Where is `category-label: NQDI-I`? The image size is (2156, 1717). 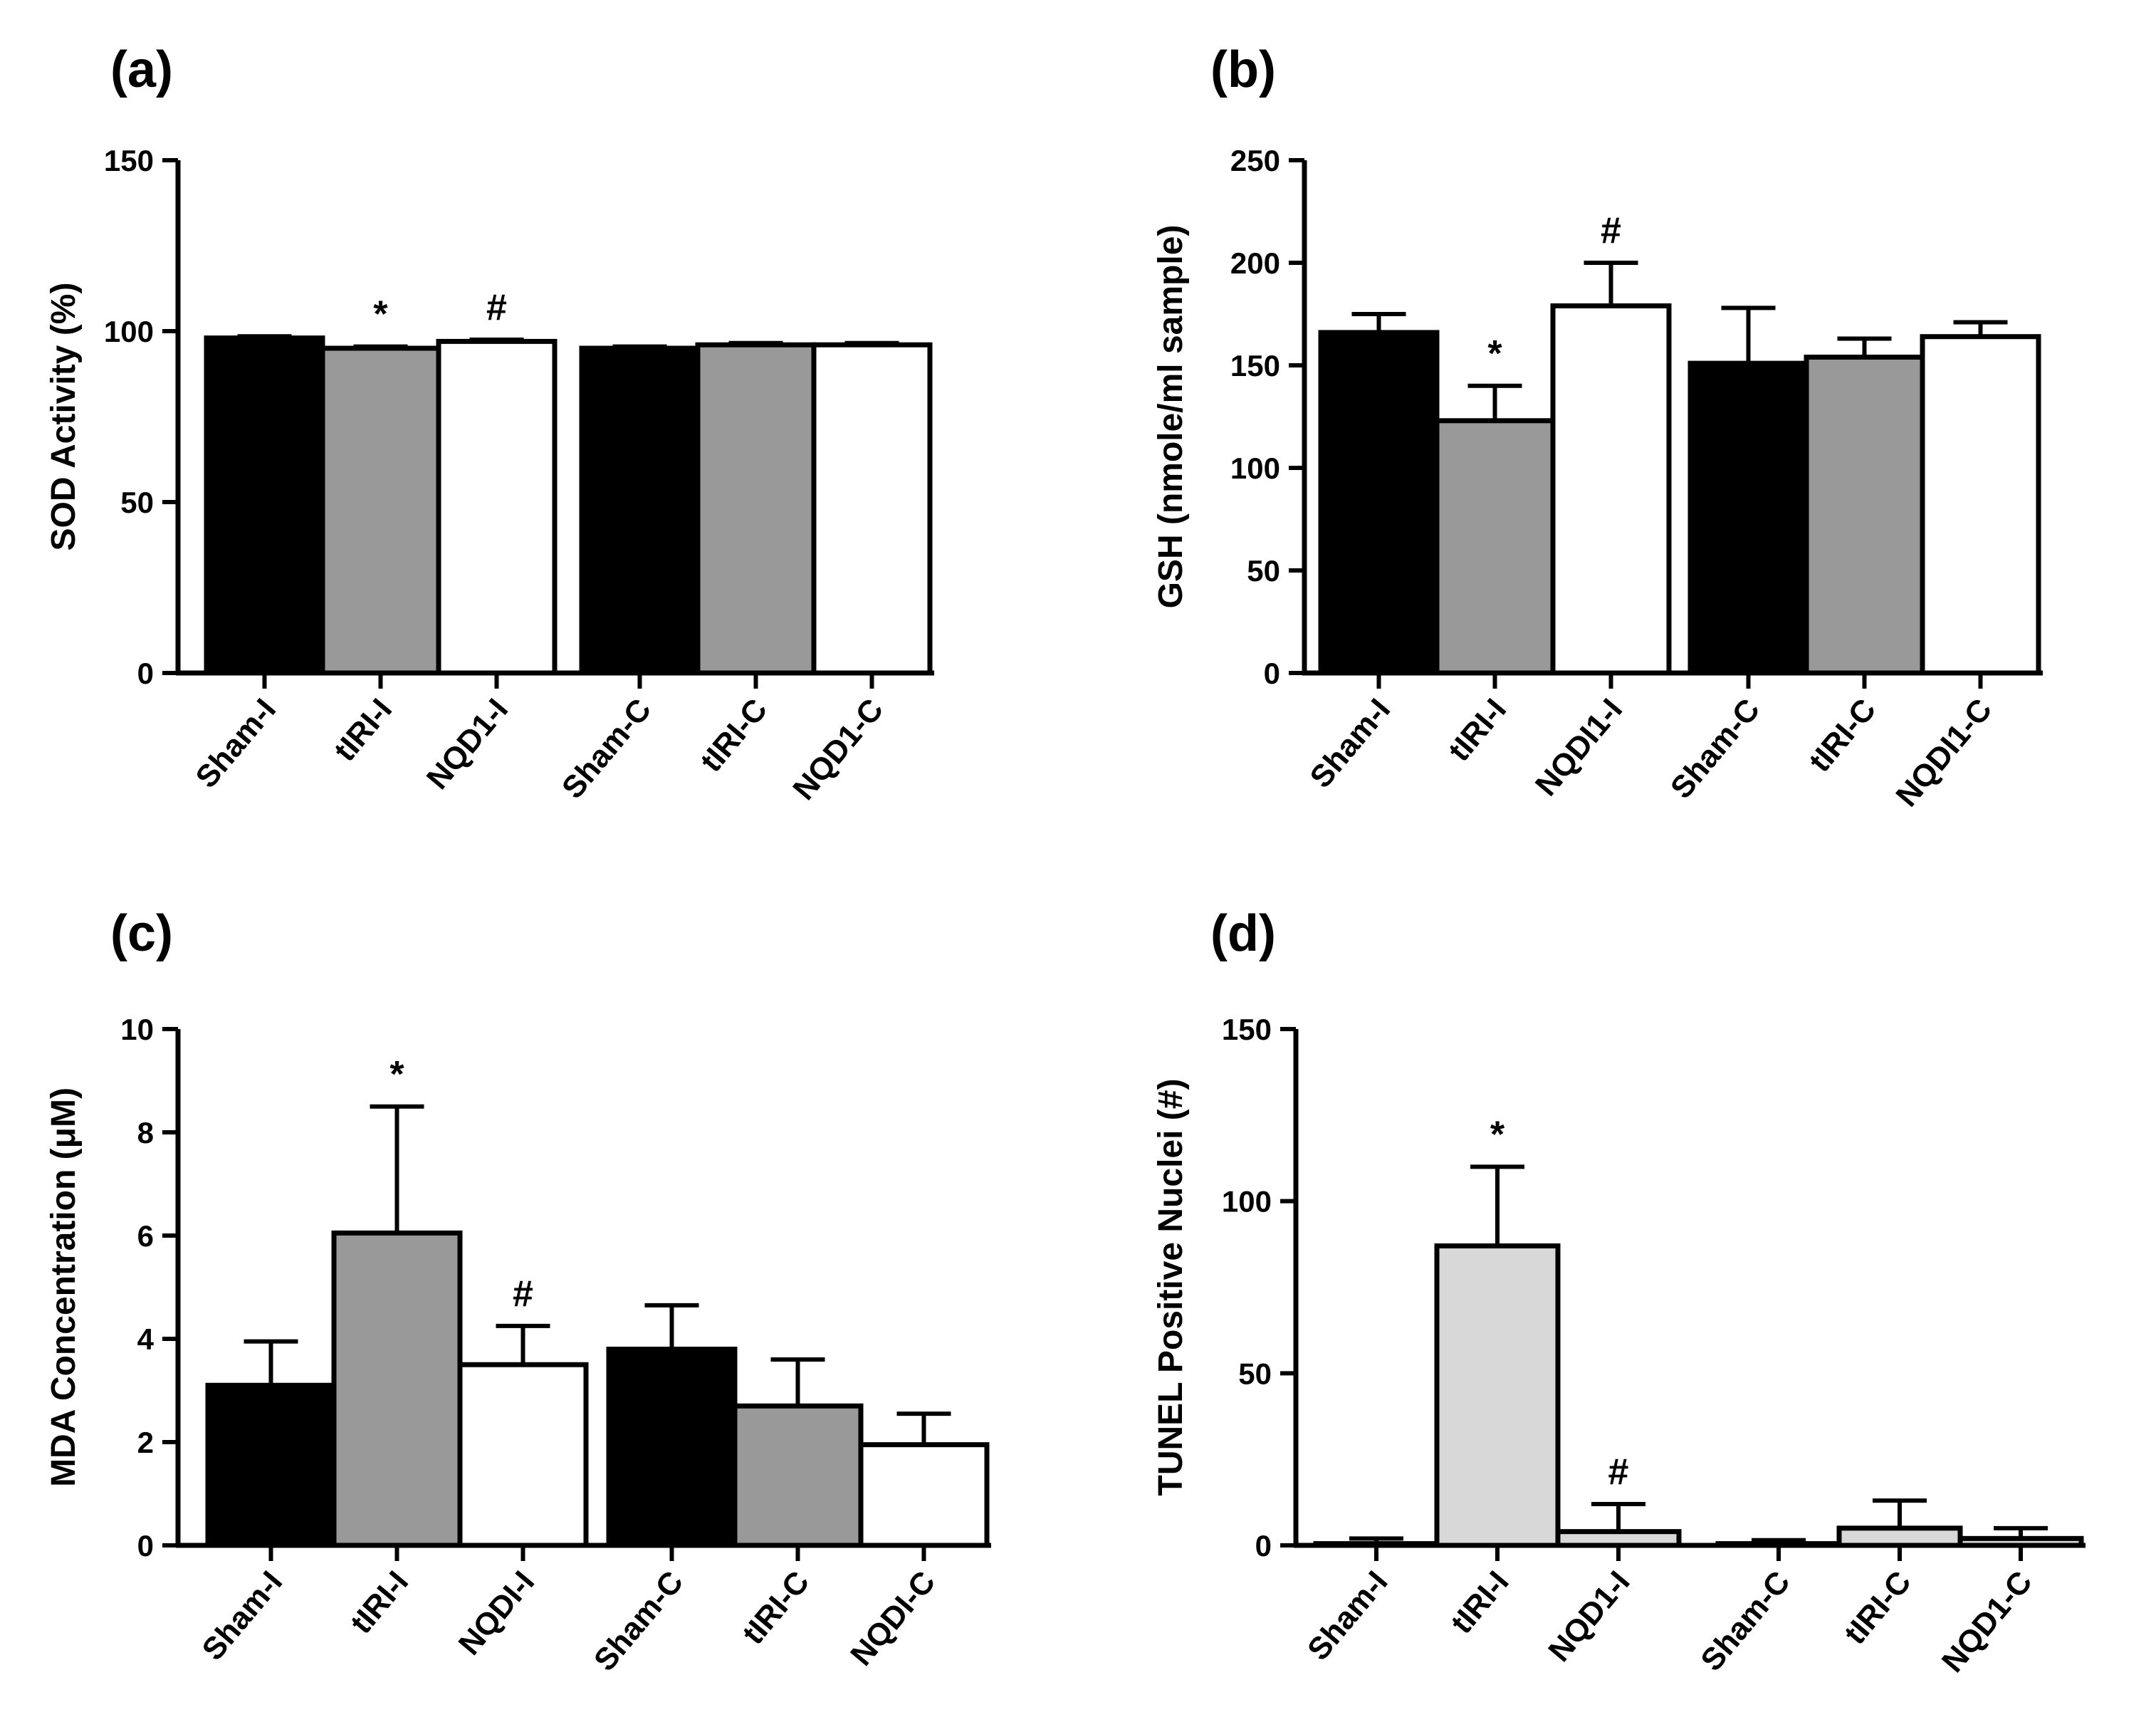 category-label: NQDI-I is located at coordinates (497, 1613).